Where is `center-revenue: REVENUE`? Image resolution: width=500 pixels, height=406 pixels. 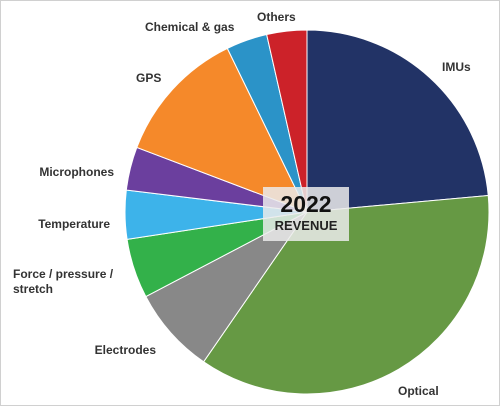
center-revenue: REVENUE is located at coordinates (306, 225).